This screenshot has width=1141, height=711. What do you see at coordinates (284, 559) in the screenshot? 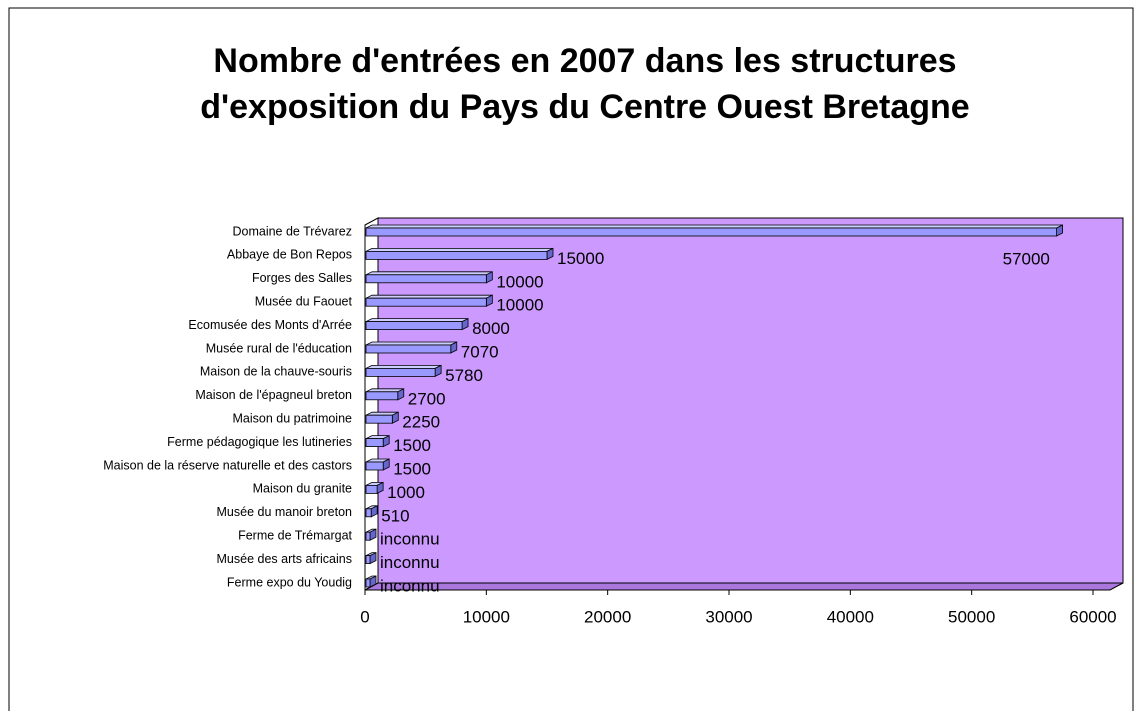
I see `y-tick-label: Musée des arts africains` at bounding box center [284, 559].